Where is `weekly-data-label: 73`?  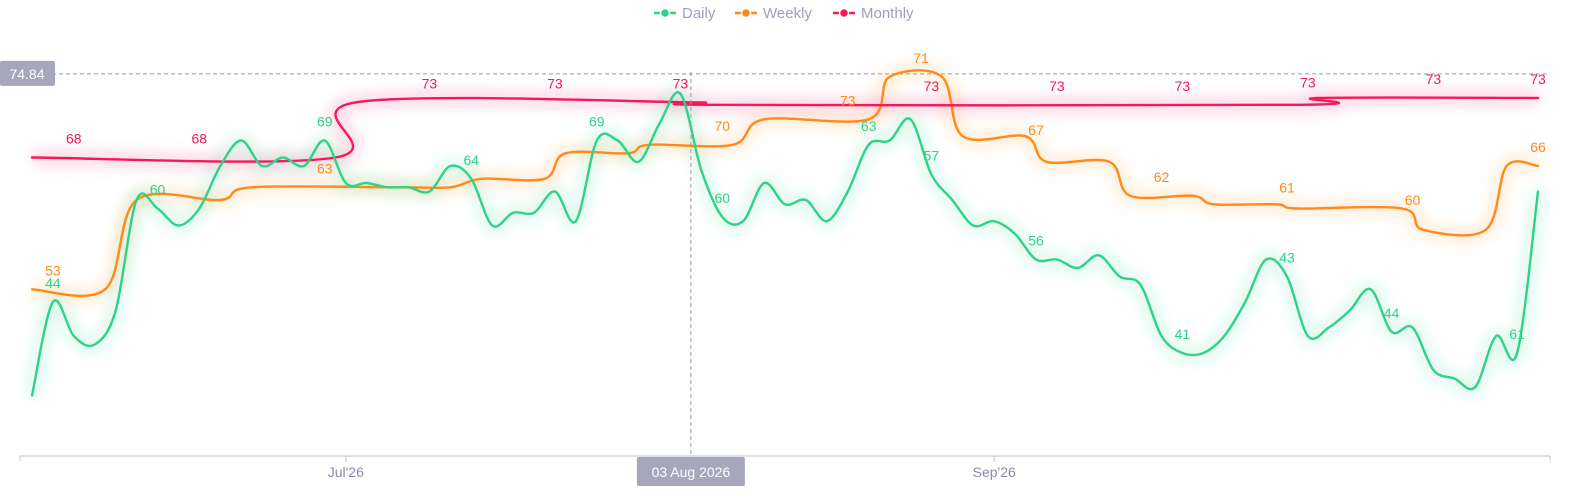 weekly-data-label: 73 is located at coordinates (848, 100).